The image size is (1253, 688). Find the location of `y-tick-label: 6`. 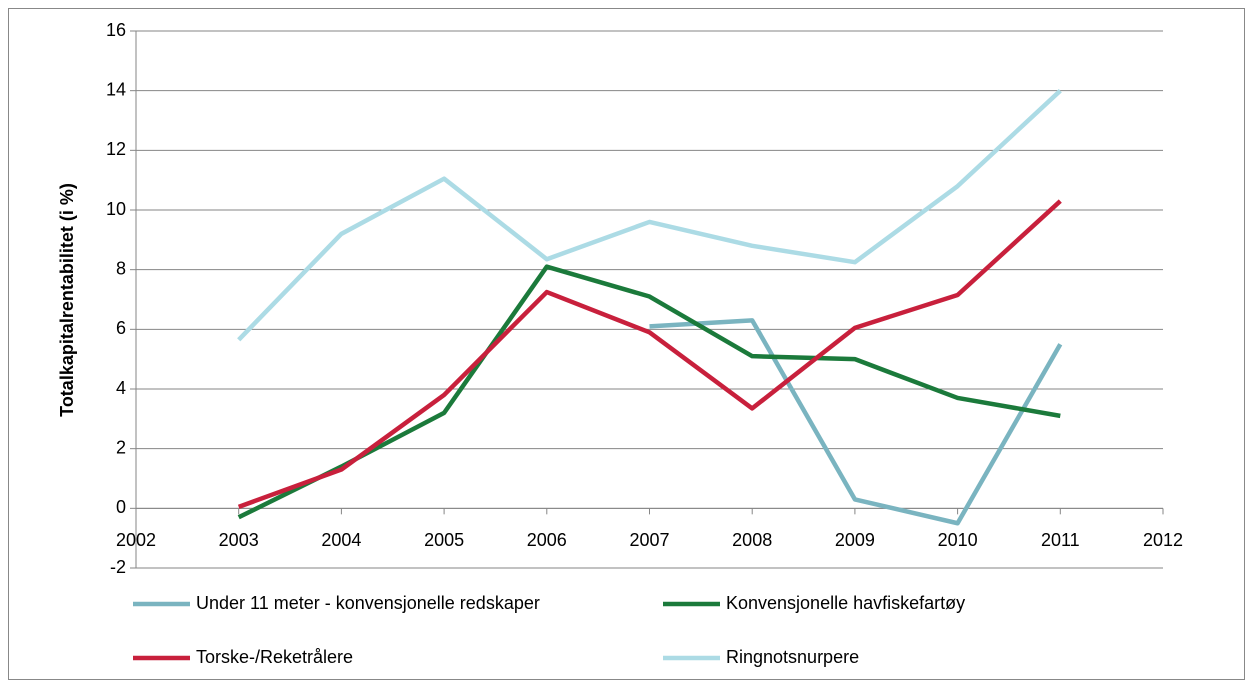

y-tick-label: 6 is located at coordinates (121, 328).